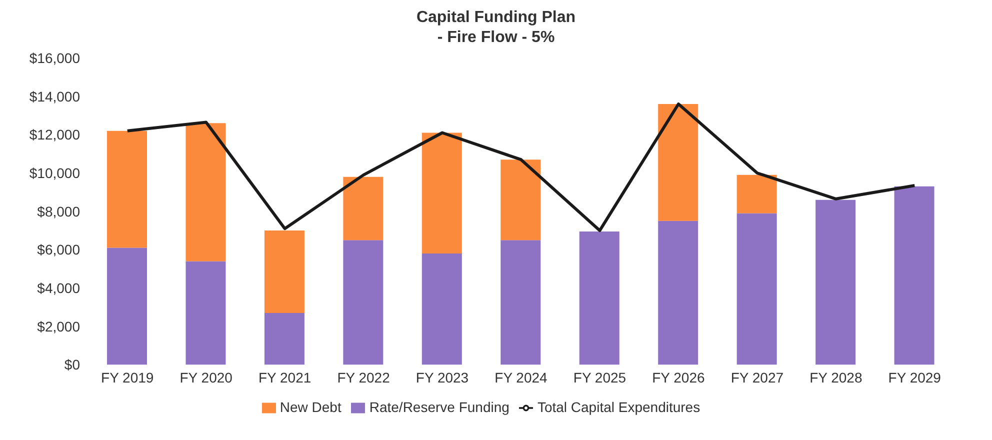  What do you see at coordinates (496, 18) in the screenshot?
I see `chart-title: Capital Funding Plan` at bounding box center [496, 18].